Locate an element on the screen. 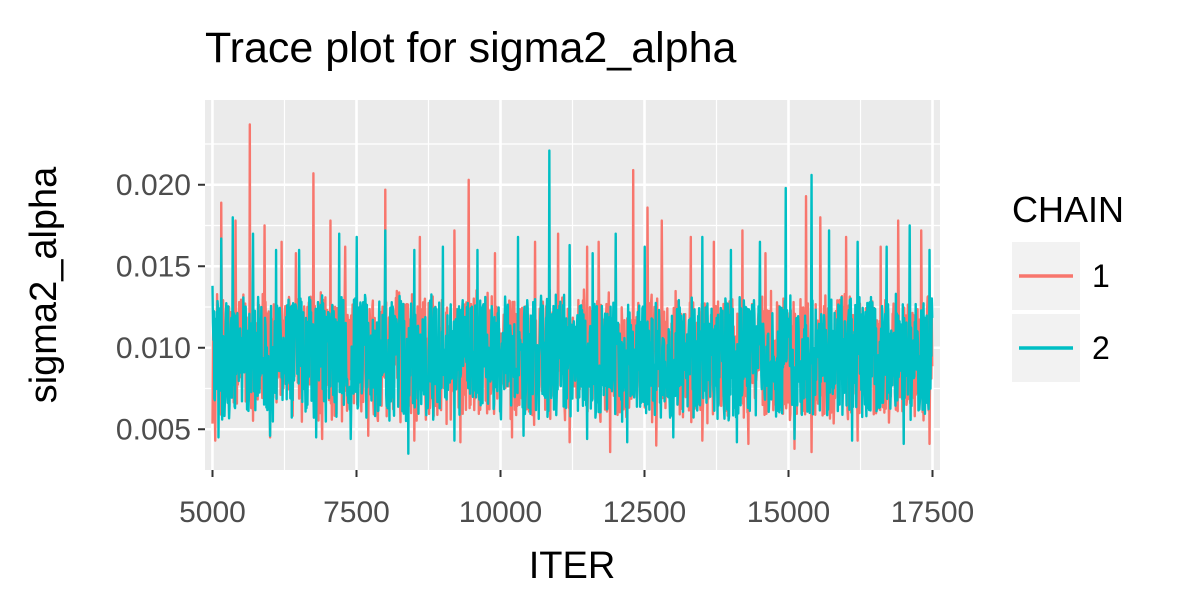  y-axis-label: sigma2_alpha is located at coordinates (44, 284).